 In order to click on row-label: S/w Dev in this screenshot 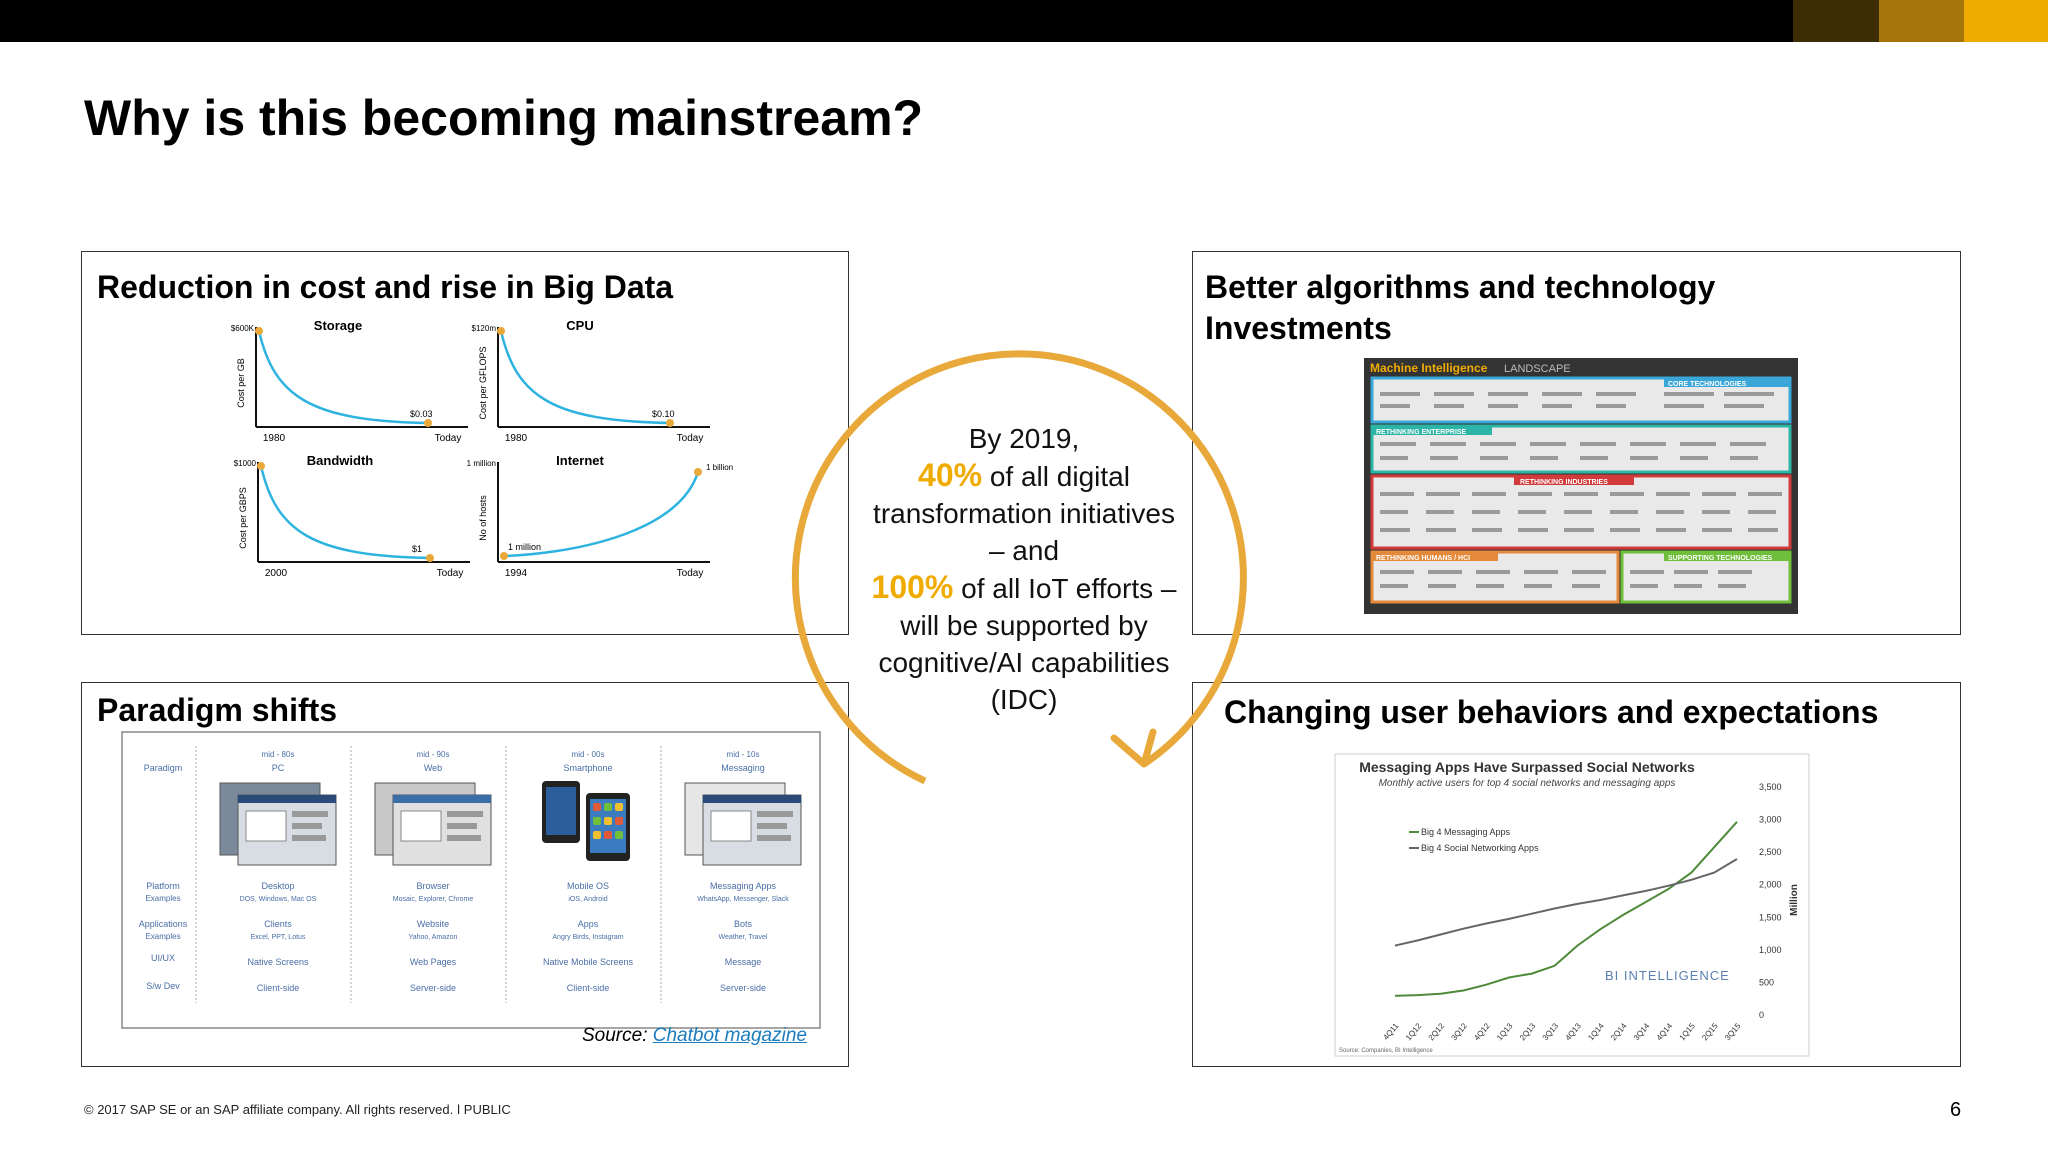, I will do `click(163, 986)`.